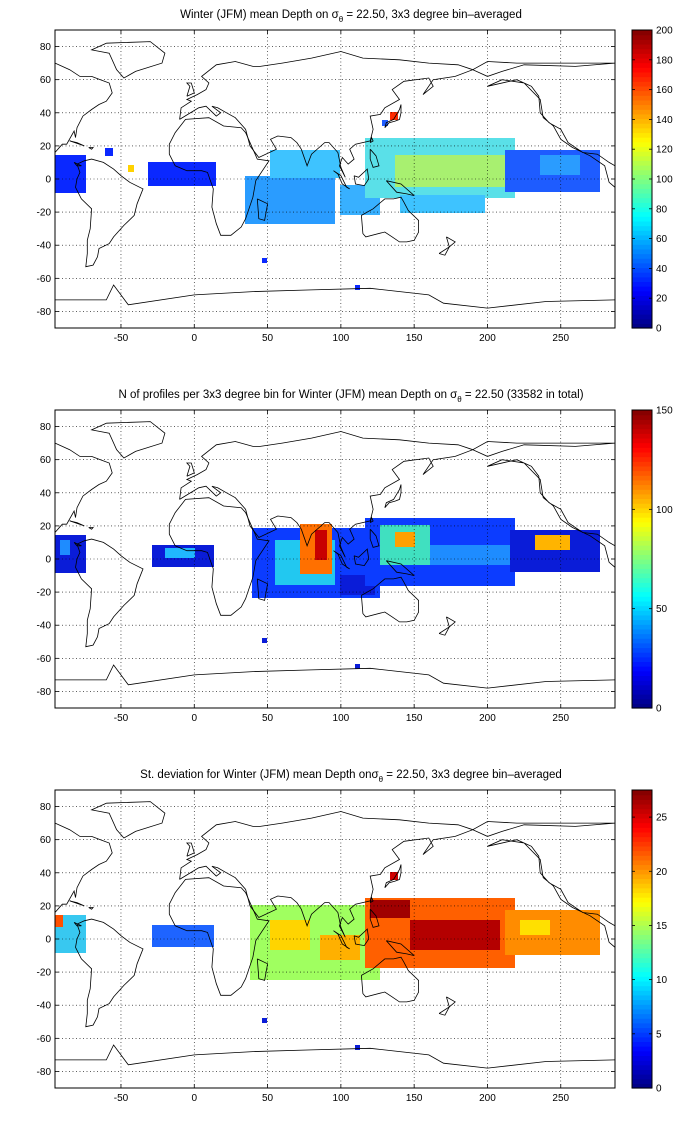 Image resolution: width=696 pixels, height=1140 pixels. What do you see at coordinates (46, 113) in the screenshot?
I see `y-tick-label: 40` at bounding box center [46, 113].